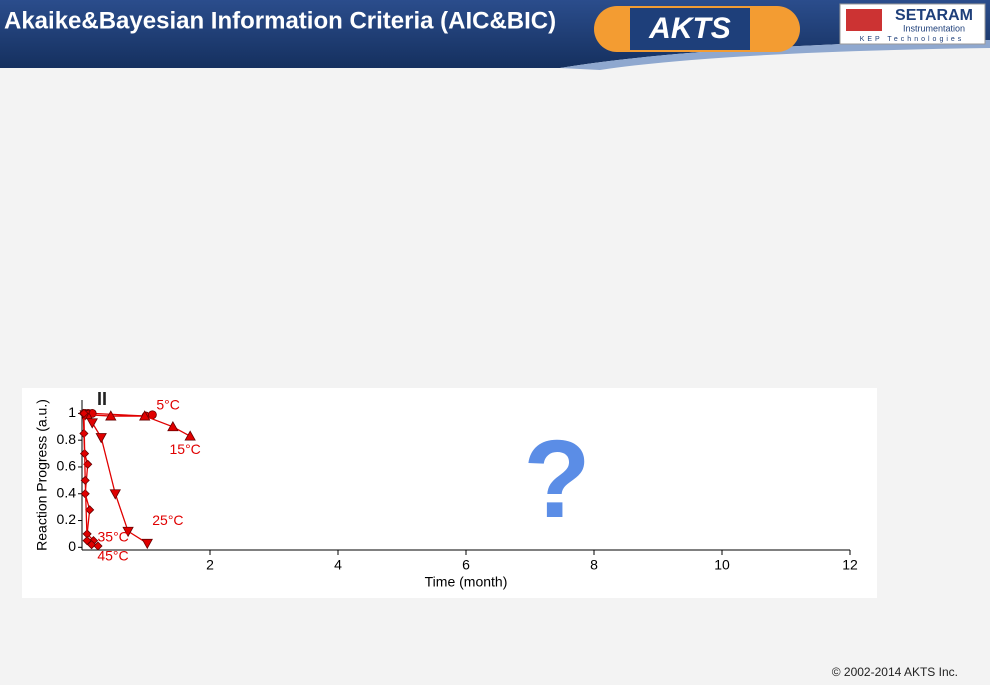 This screenshot has height=685, width=990. I want to click on akts-logo: AKTS, so click(689, 28).